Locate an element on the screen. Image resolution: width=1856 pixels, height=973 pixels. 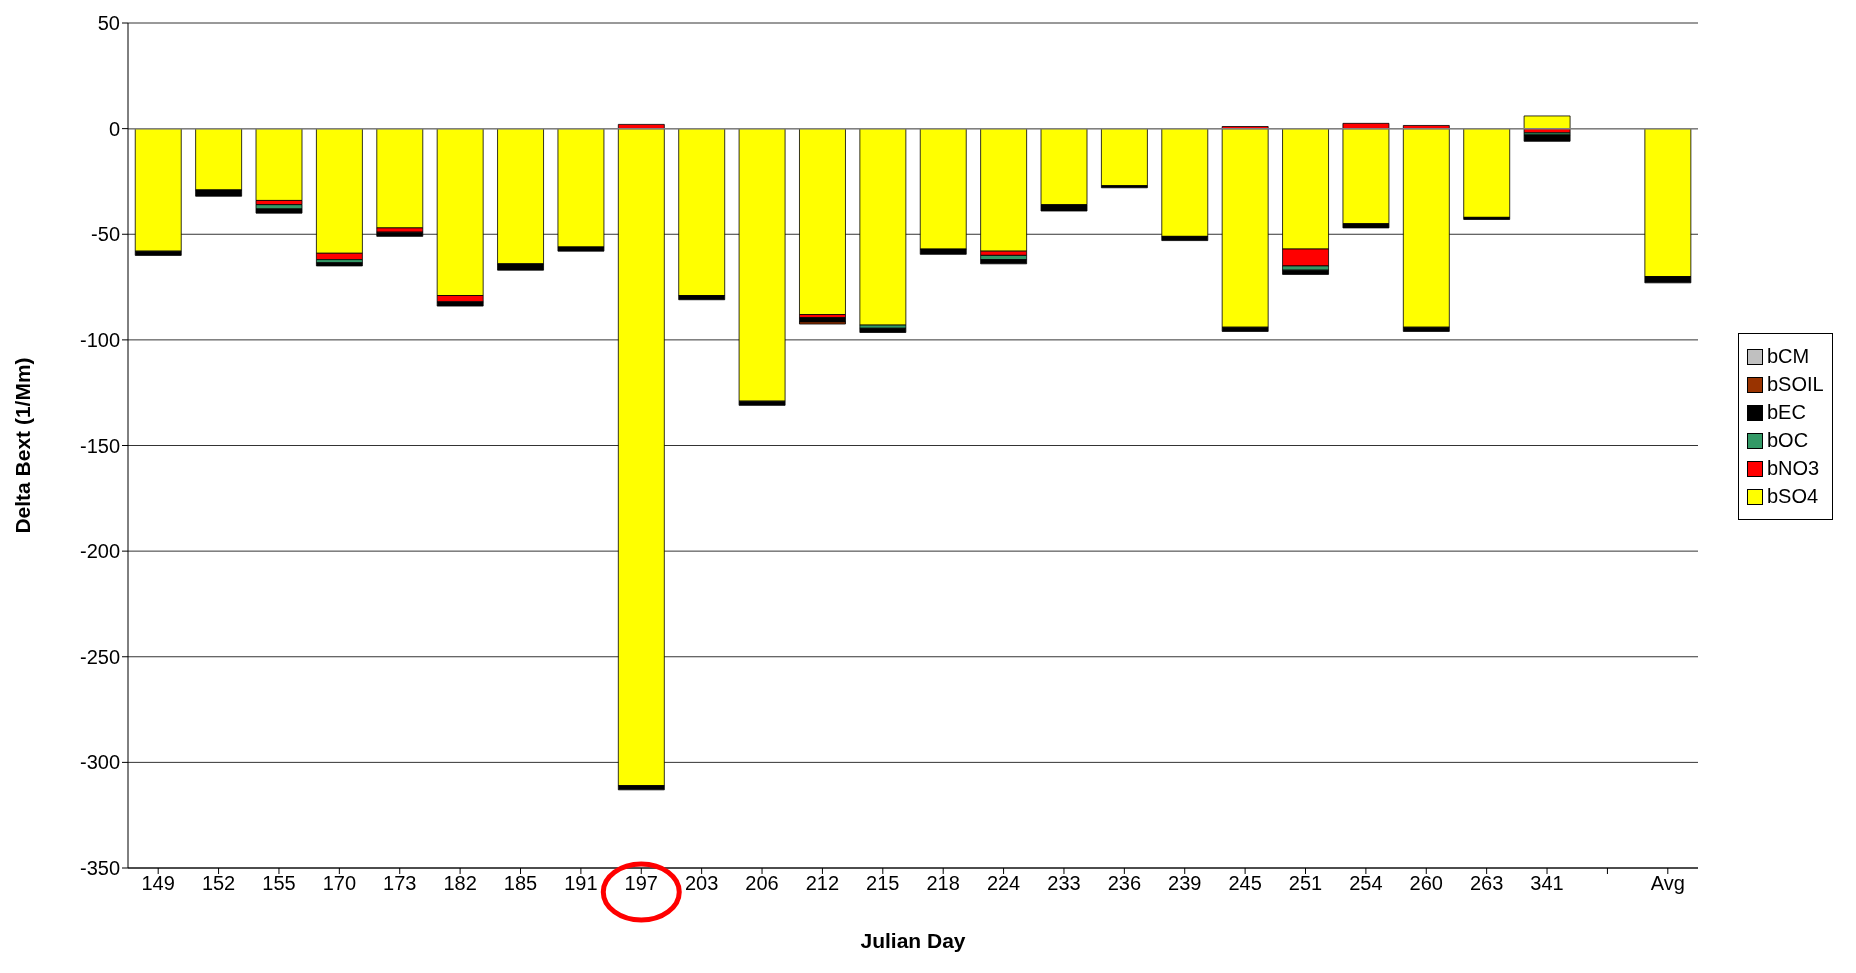
x-tick-label: 254 is located at coordinates (1366, 883).